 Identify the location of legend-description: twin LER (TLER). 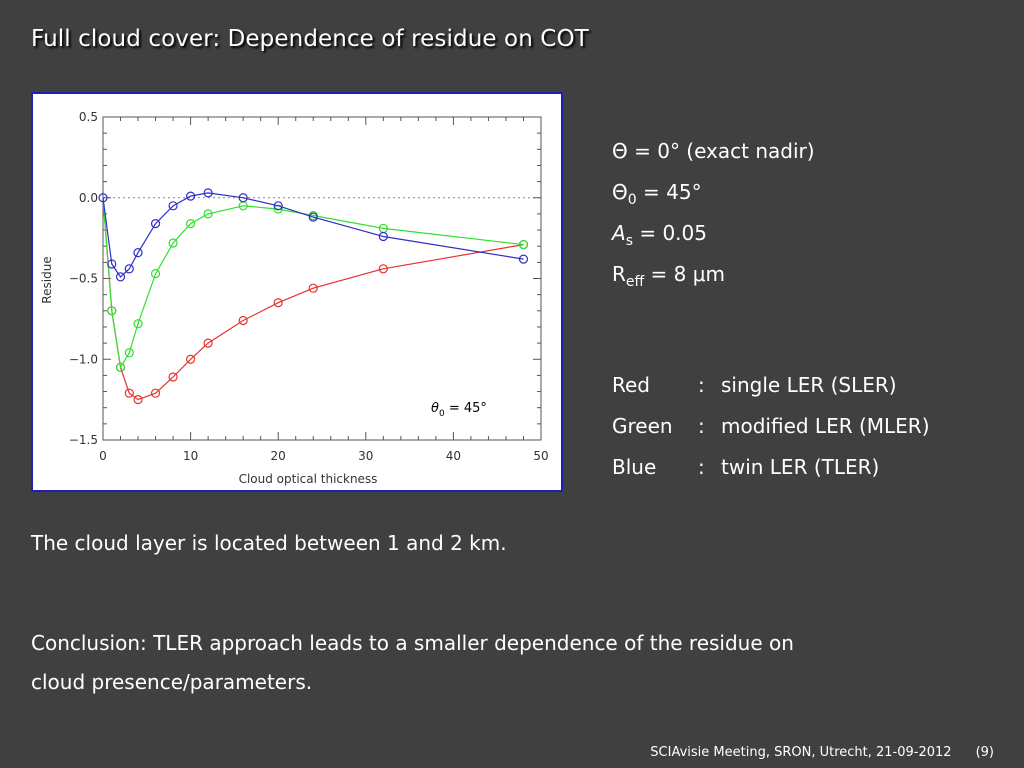
(800, 467).